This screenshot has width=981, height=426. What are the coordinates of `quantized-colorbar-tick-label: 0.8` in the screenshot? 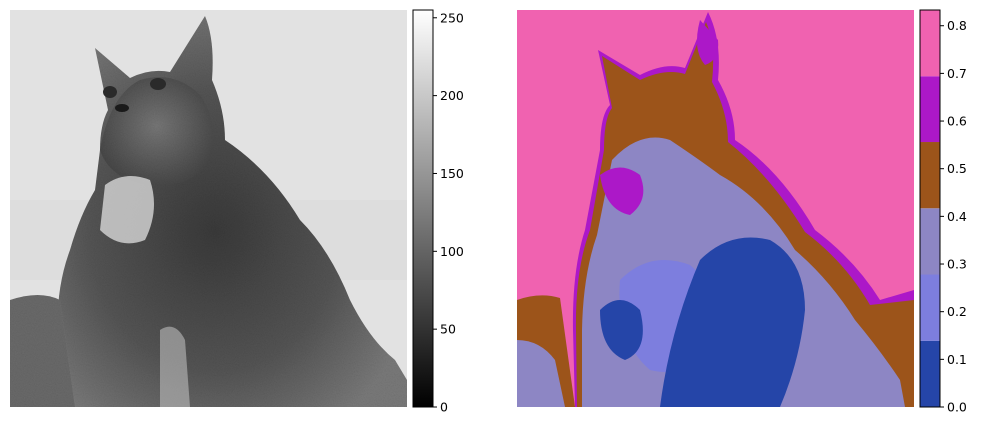 It's located at (957, 25).